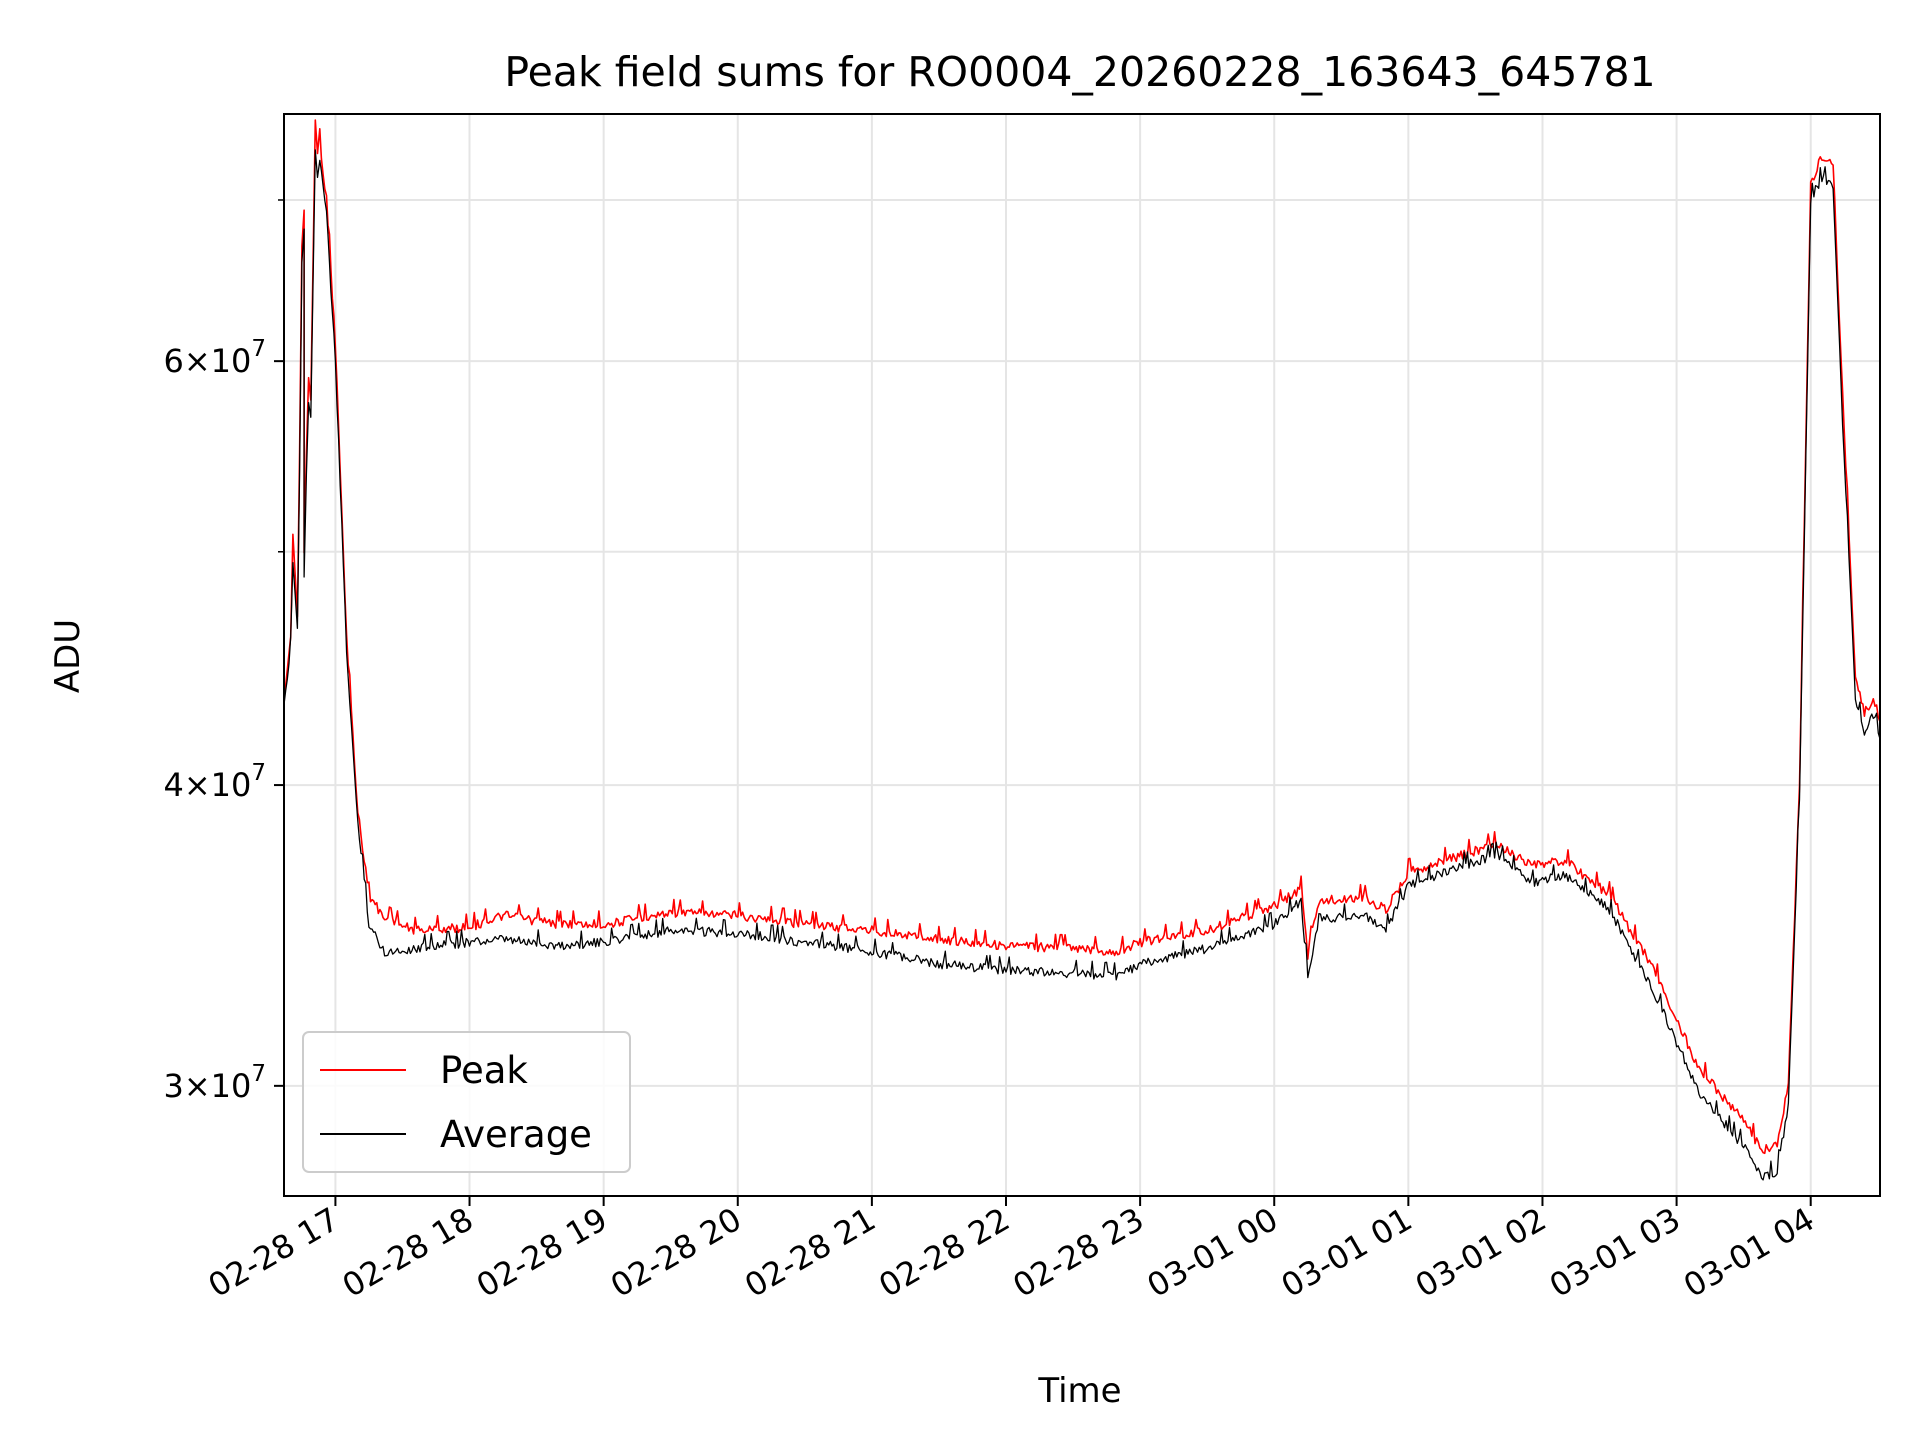  Describe the element at coordinates (223, 652) in the screenshot. I see `y-axis: 3×107 4×107 6×107` at that location.